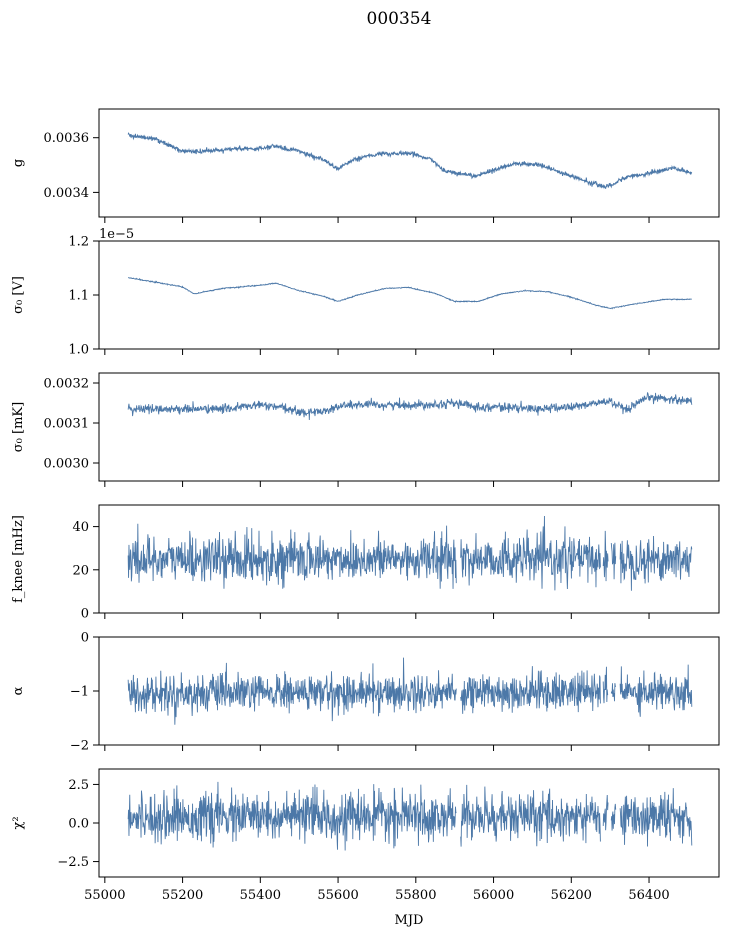  Describe the element at coordinates (78, 296) in the screenshot. I see `y-tick-label: 1.1` at that location.